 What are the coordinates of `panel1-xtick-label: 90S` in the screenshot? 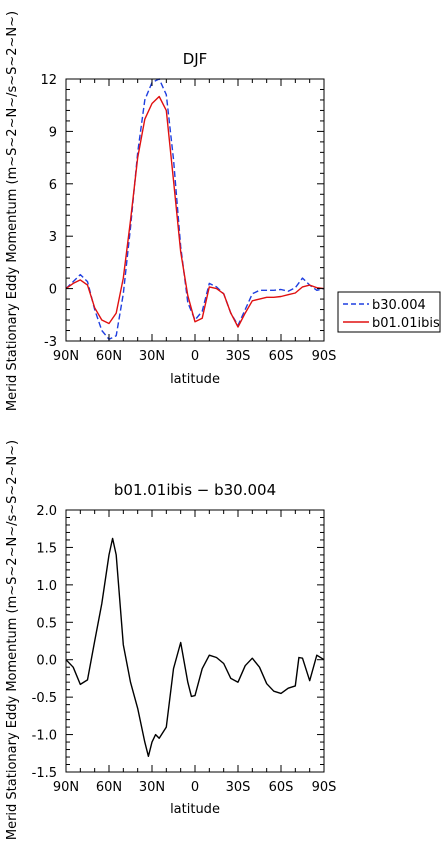 It's located at (324, 356).